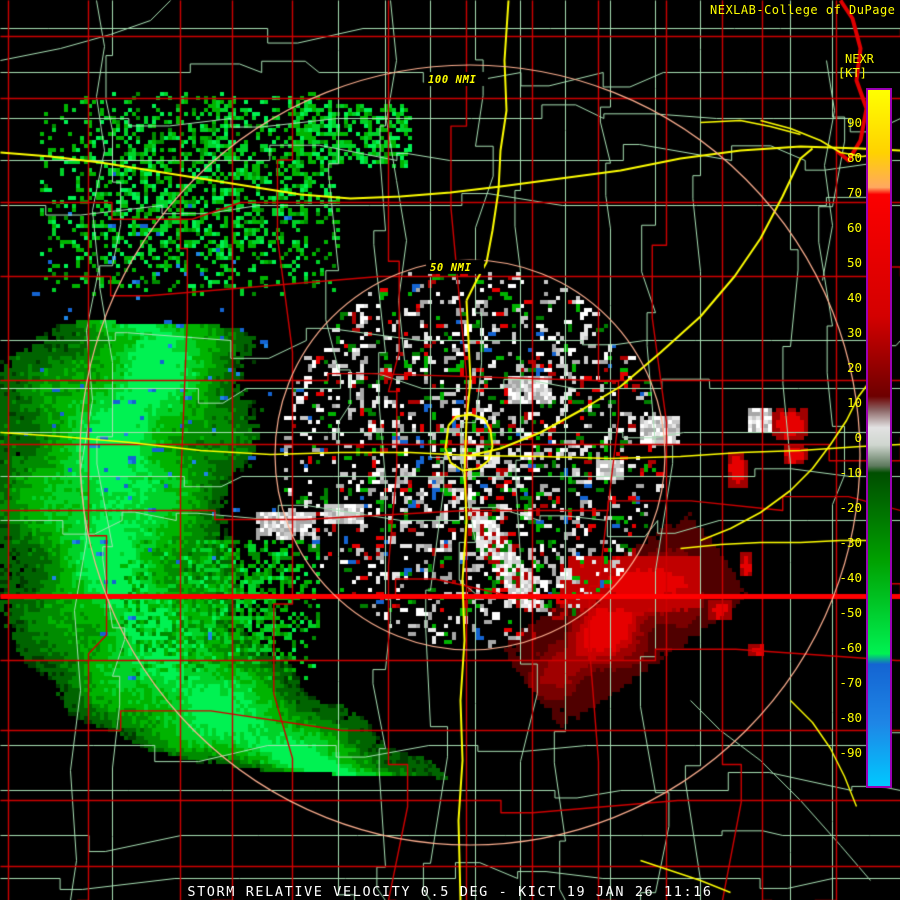 This screenshot has height=900, width=900. What do you see at coordinates (850, 577) in the screenshot?
I see `colorbar-tick-neg40: -40` at bounding box center [850, 577].